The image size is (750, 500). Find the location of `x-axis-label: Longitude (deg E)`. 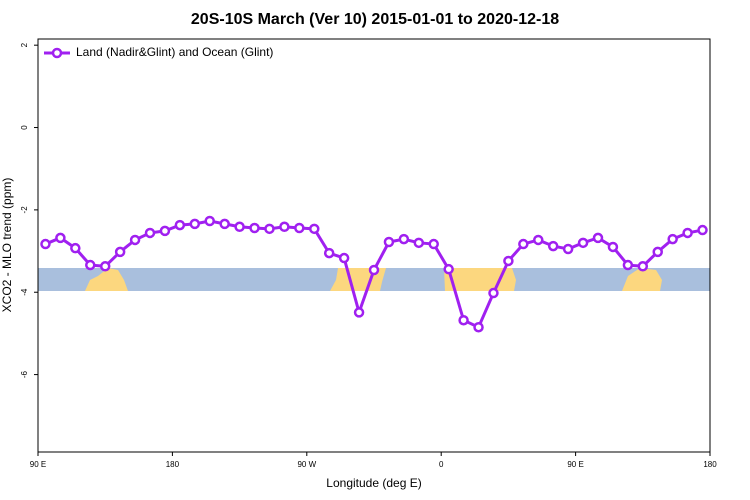

x-axis-label: Longitude (deg E) is located at coordinates (373, 483).